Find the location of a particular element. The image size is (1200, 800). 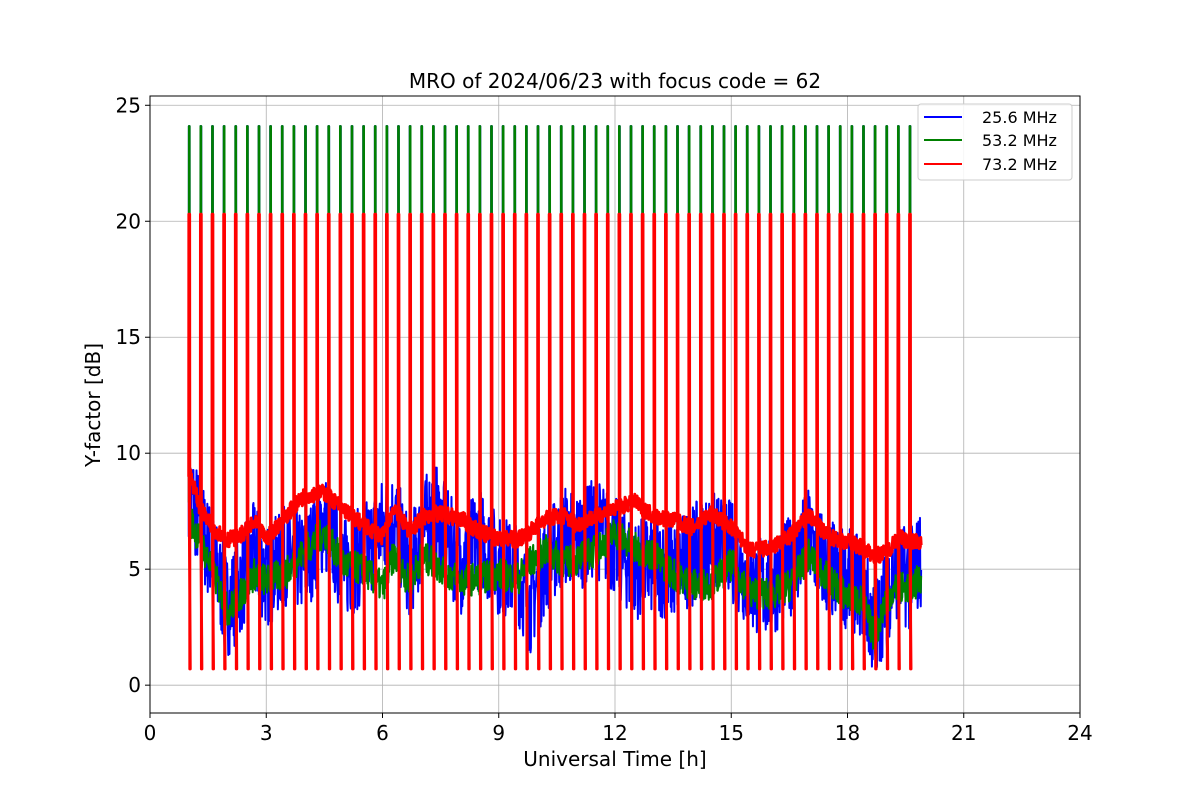

y-axis-label: Y-factor [dB] is located at coordinates (93, 405).